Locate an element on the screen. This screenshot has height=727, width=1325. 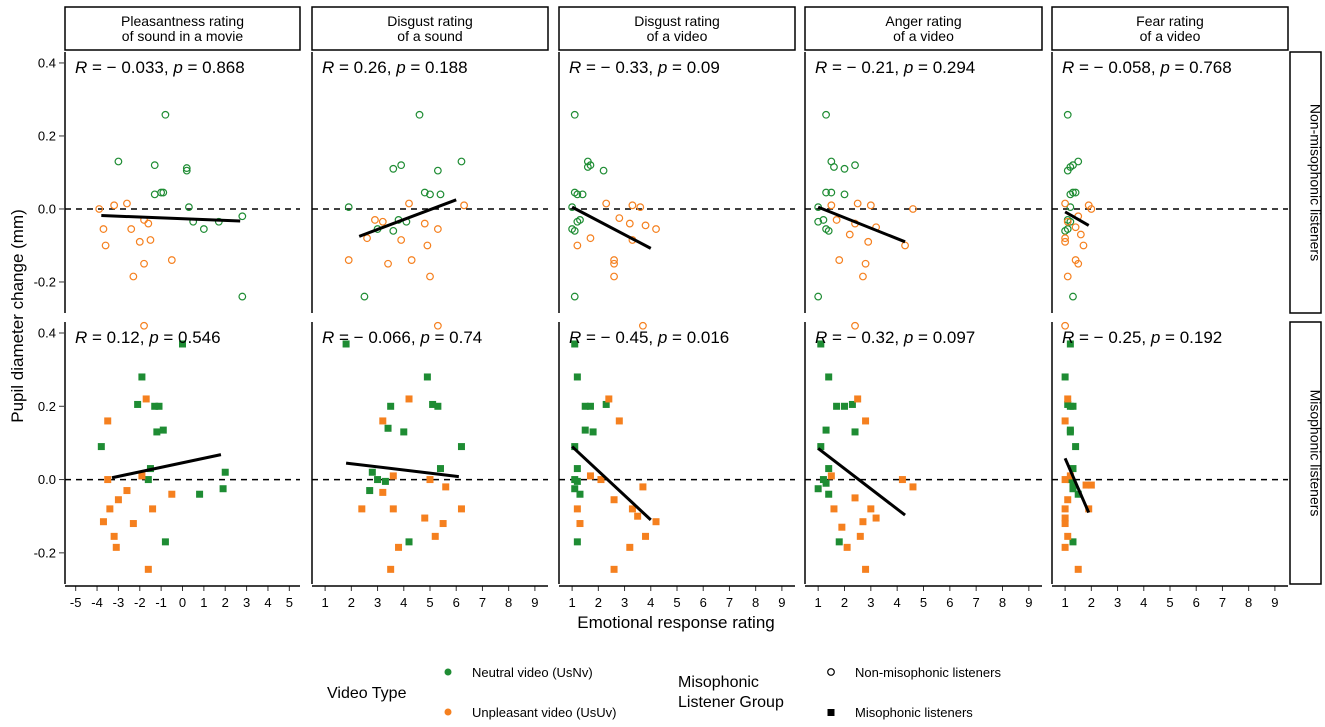
annotation-p-value: 0.868 is located at coordinates (223, 67).